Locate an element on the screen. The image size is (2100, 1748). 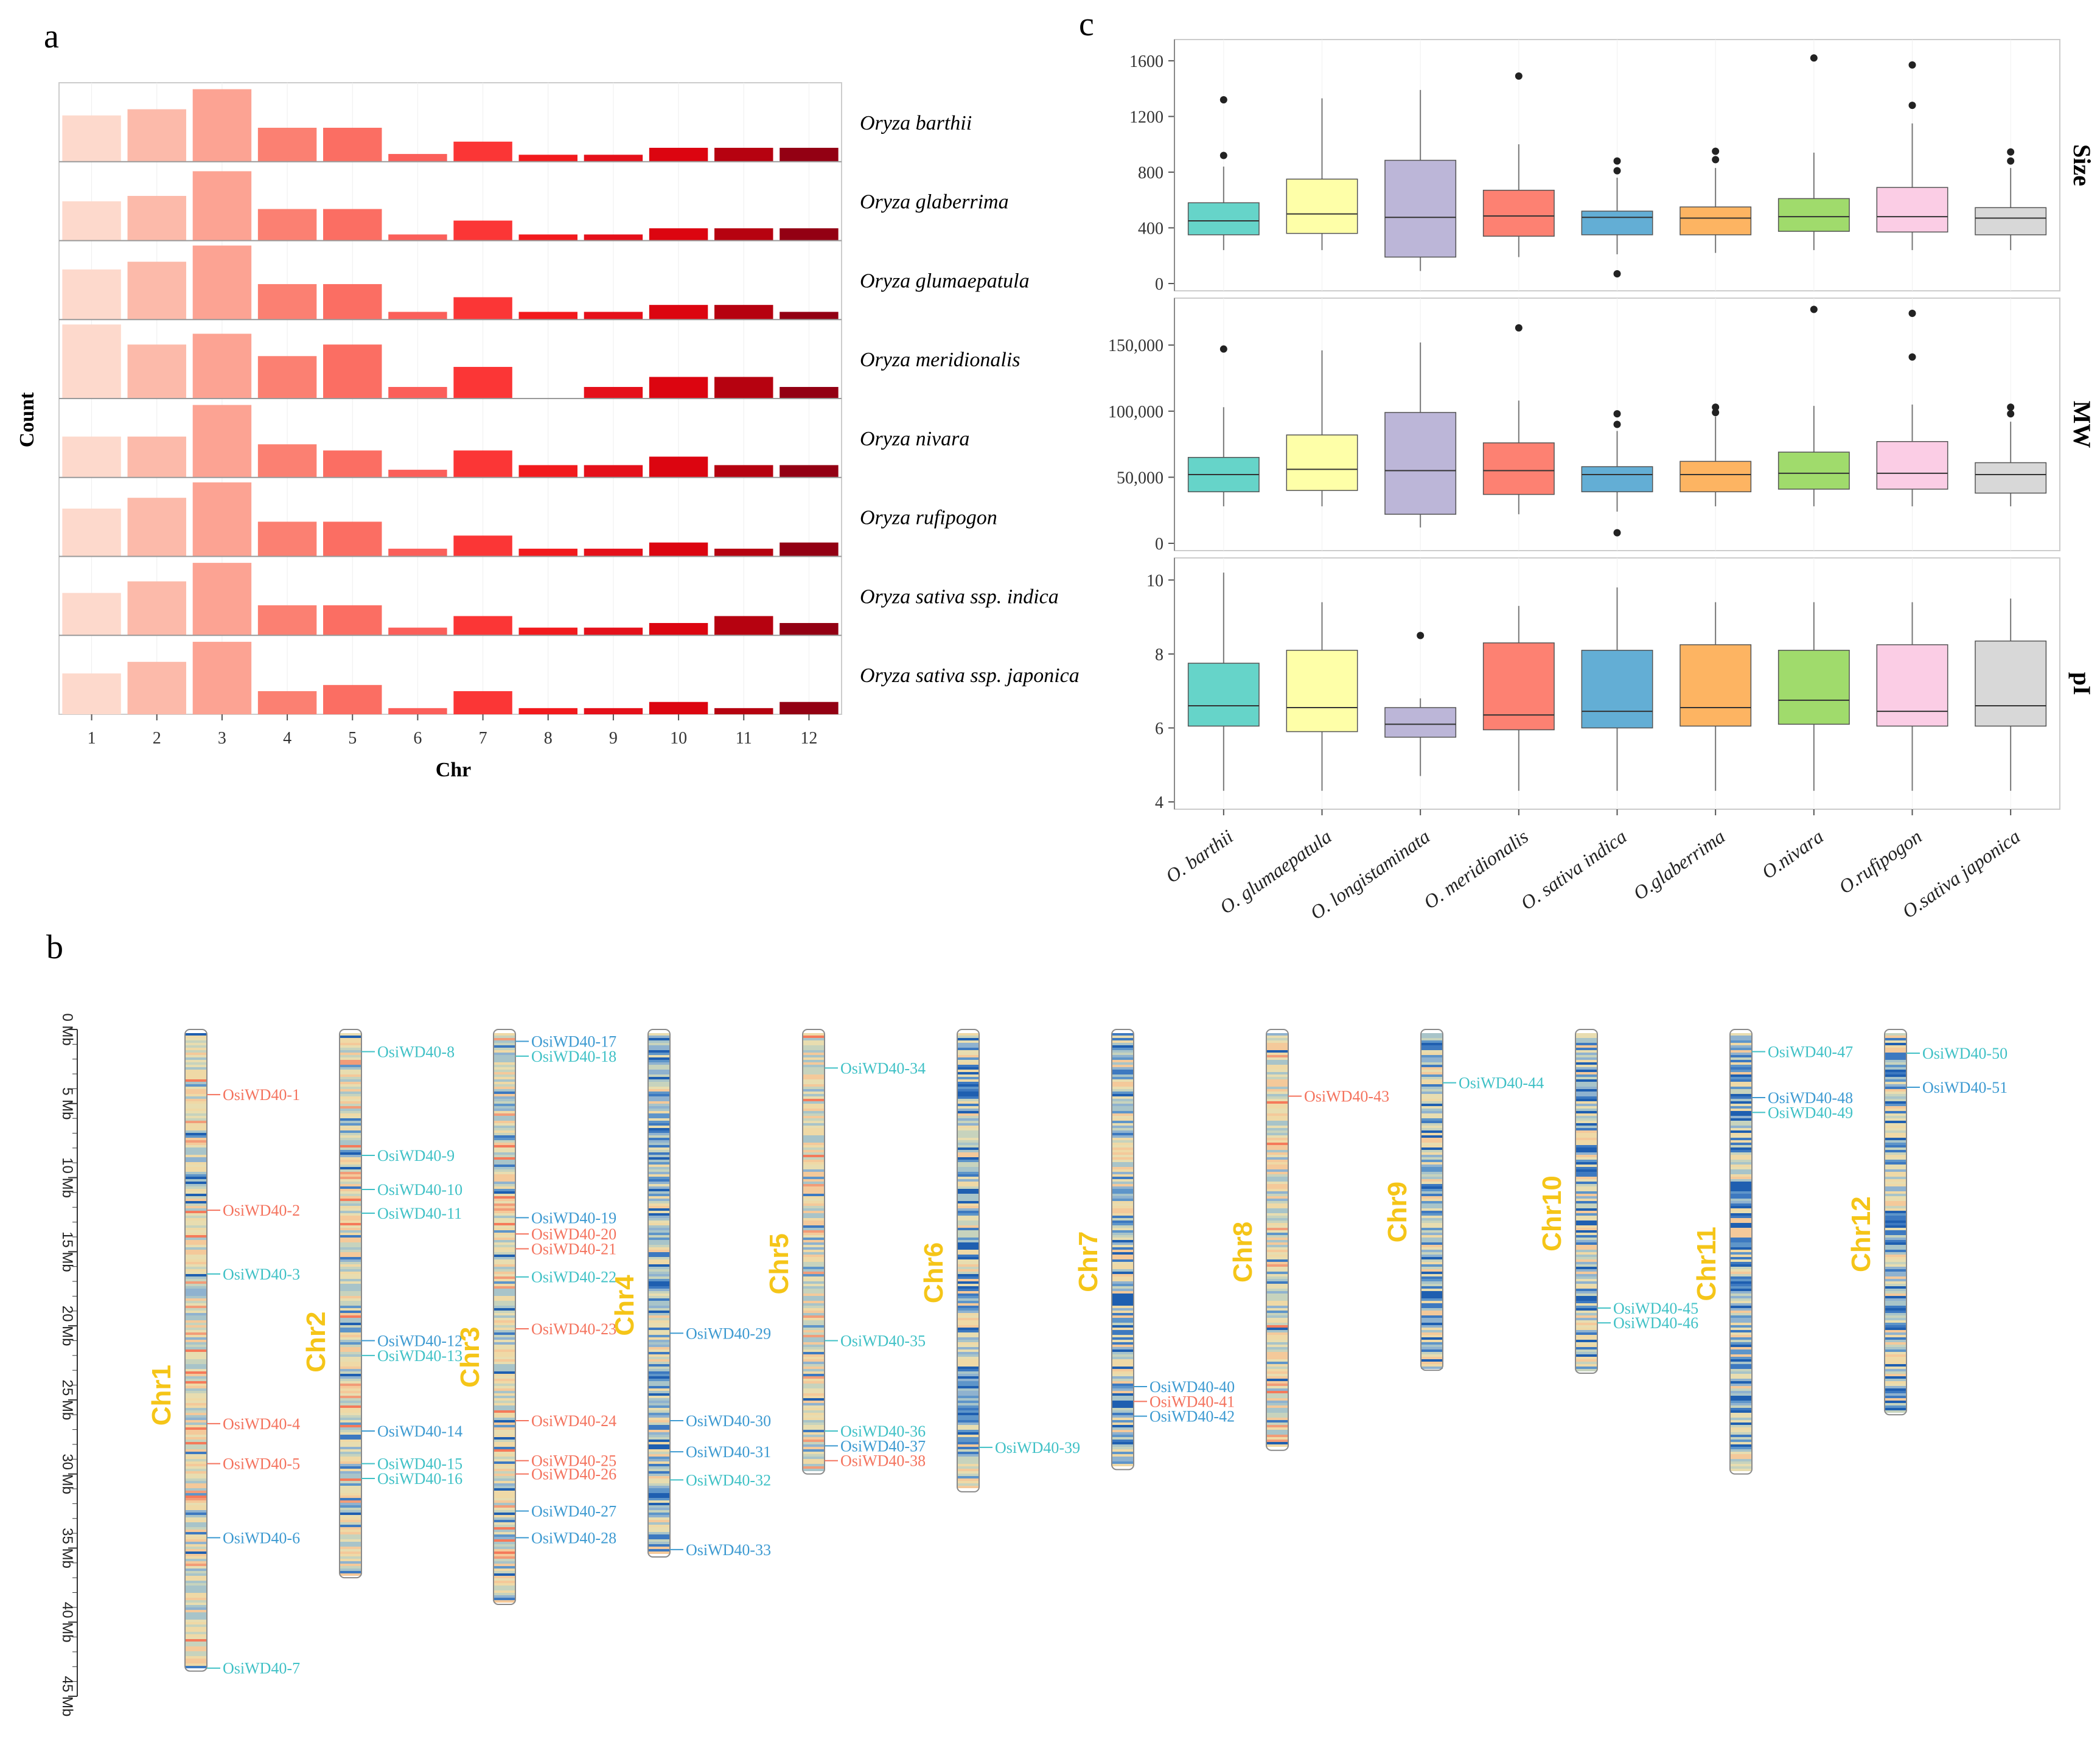
panel-a-bars is located at coordinates (450, 402).